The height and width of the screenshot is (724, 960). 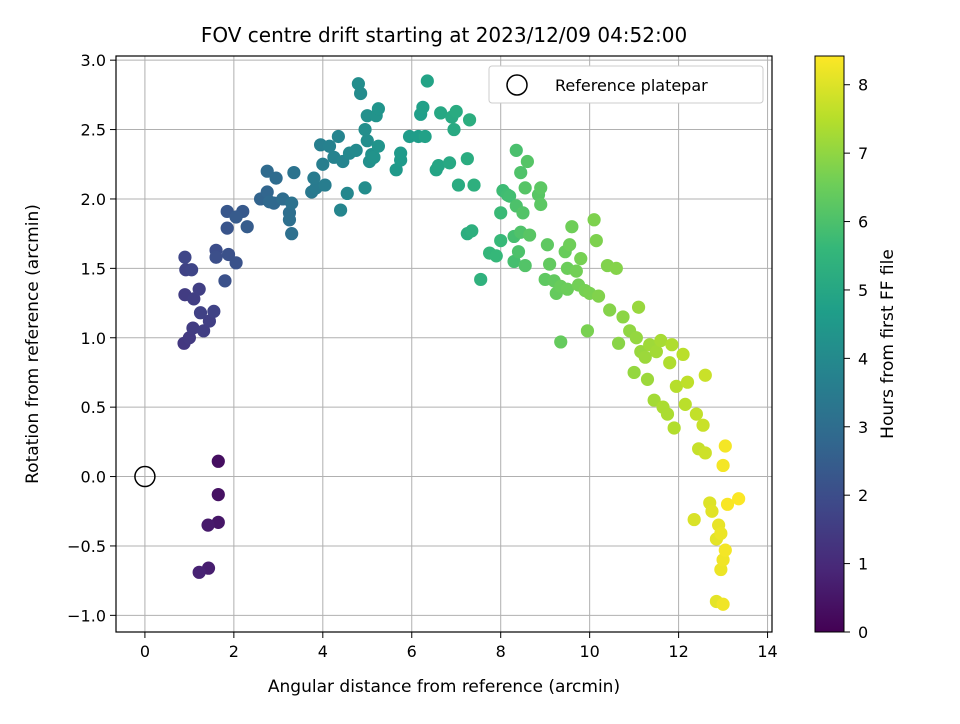 What do you see at coordinates (631, 85) in the screenshot?
I see `legend-entry-reference-platepar: Reference platepar` at bounding box center [631, 85].